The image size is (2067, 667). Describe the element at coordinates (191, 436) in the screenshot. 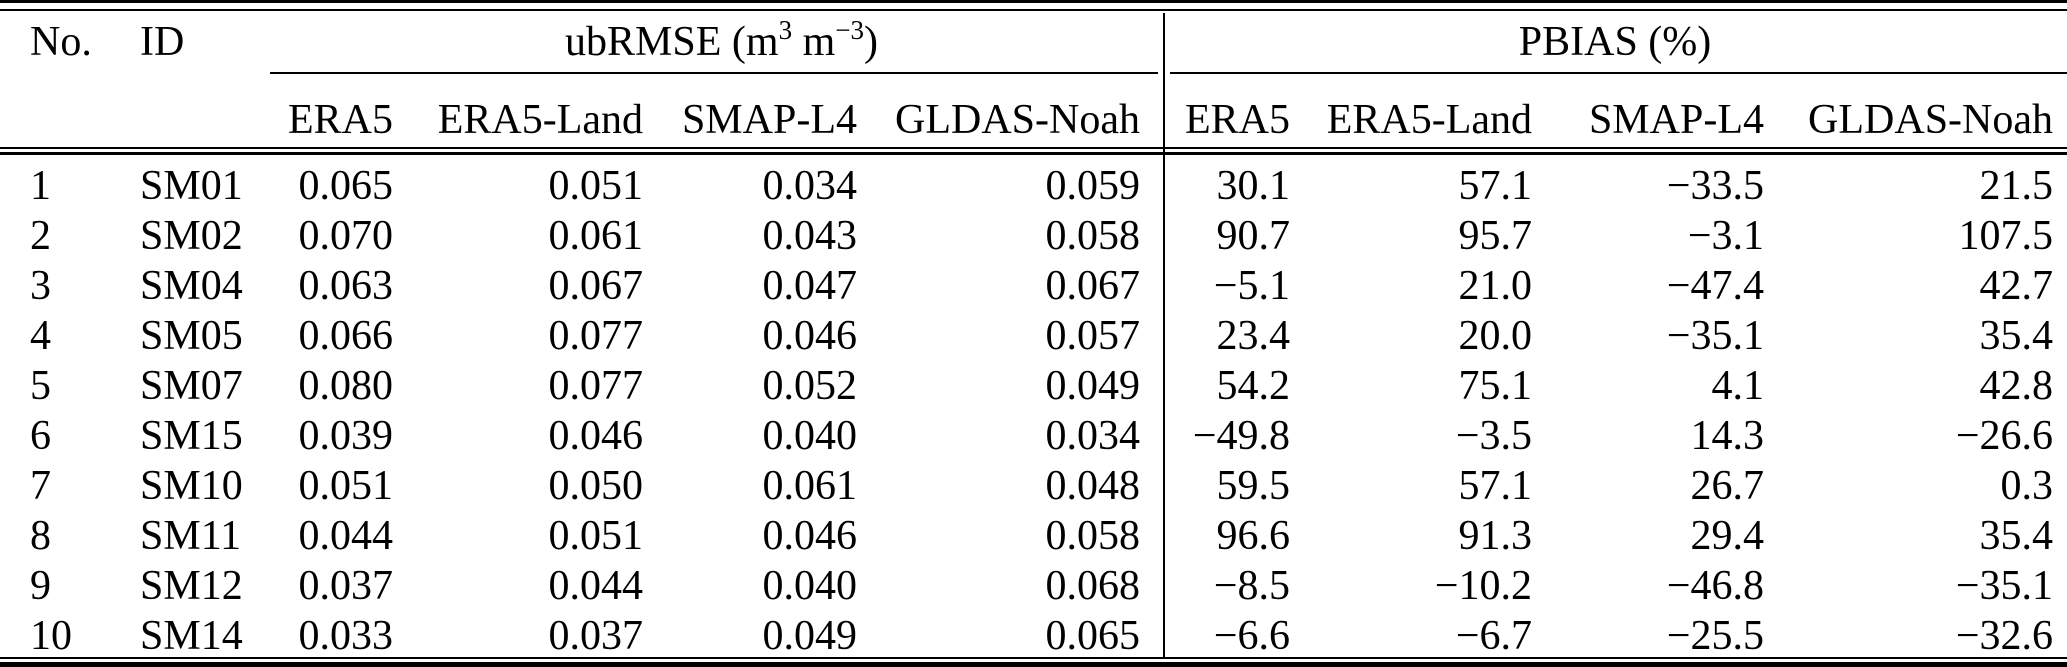

I see `cell-id: SM15` at that location.